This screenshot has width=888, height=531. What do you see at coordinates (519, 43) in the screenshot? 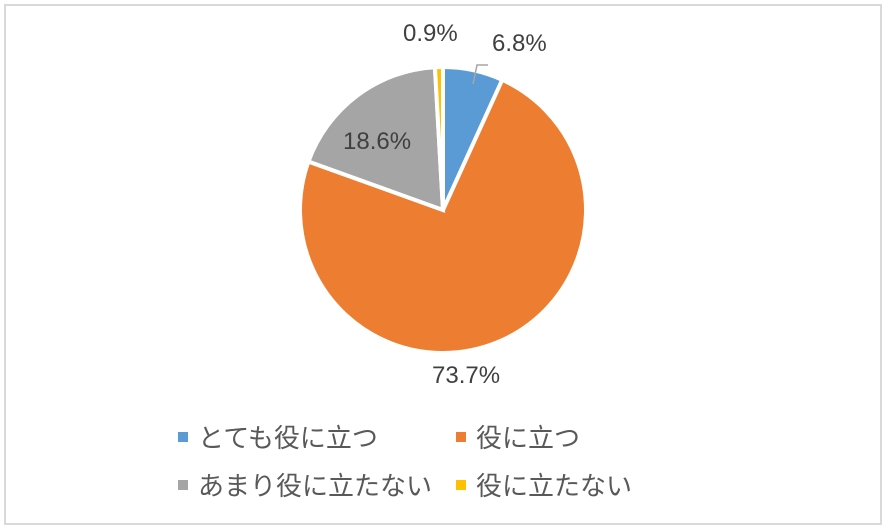
I see `label-very-useful: 6.8%` at bounding box center [519, 43].